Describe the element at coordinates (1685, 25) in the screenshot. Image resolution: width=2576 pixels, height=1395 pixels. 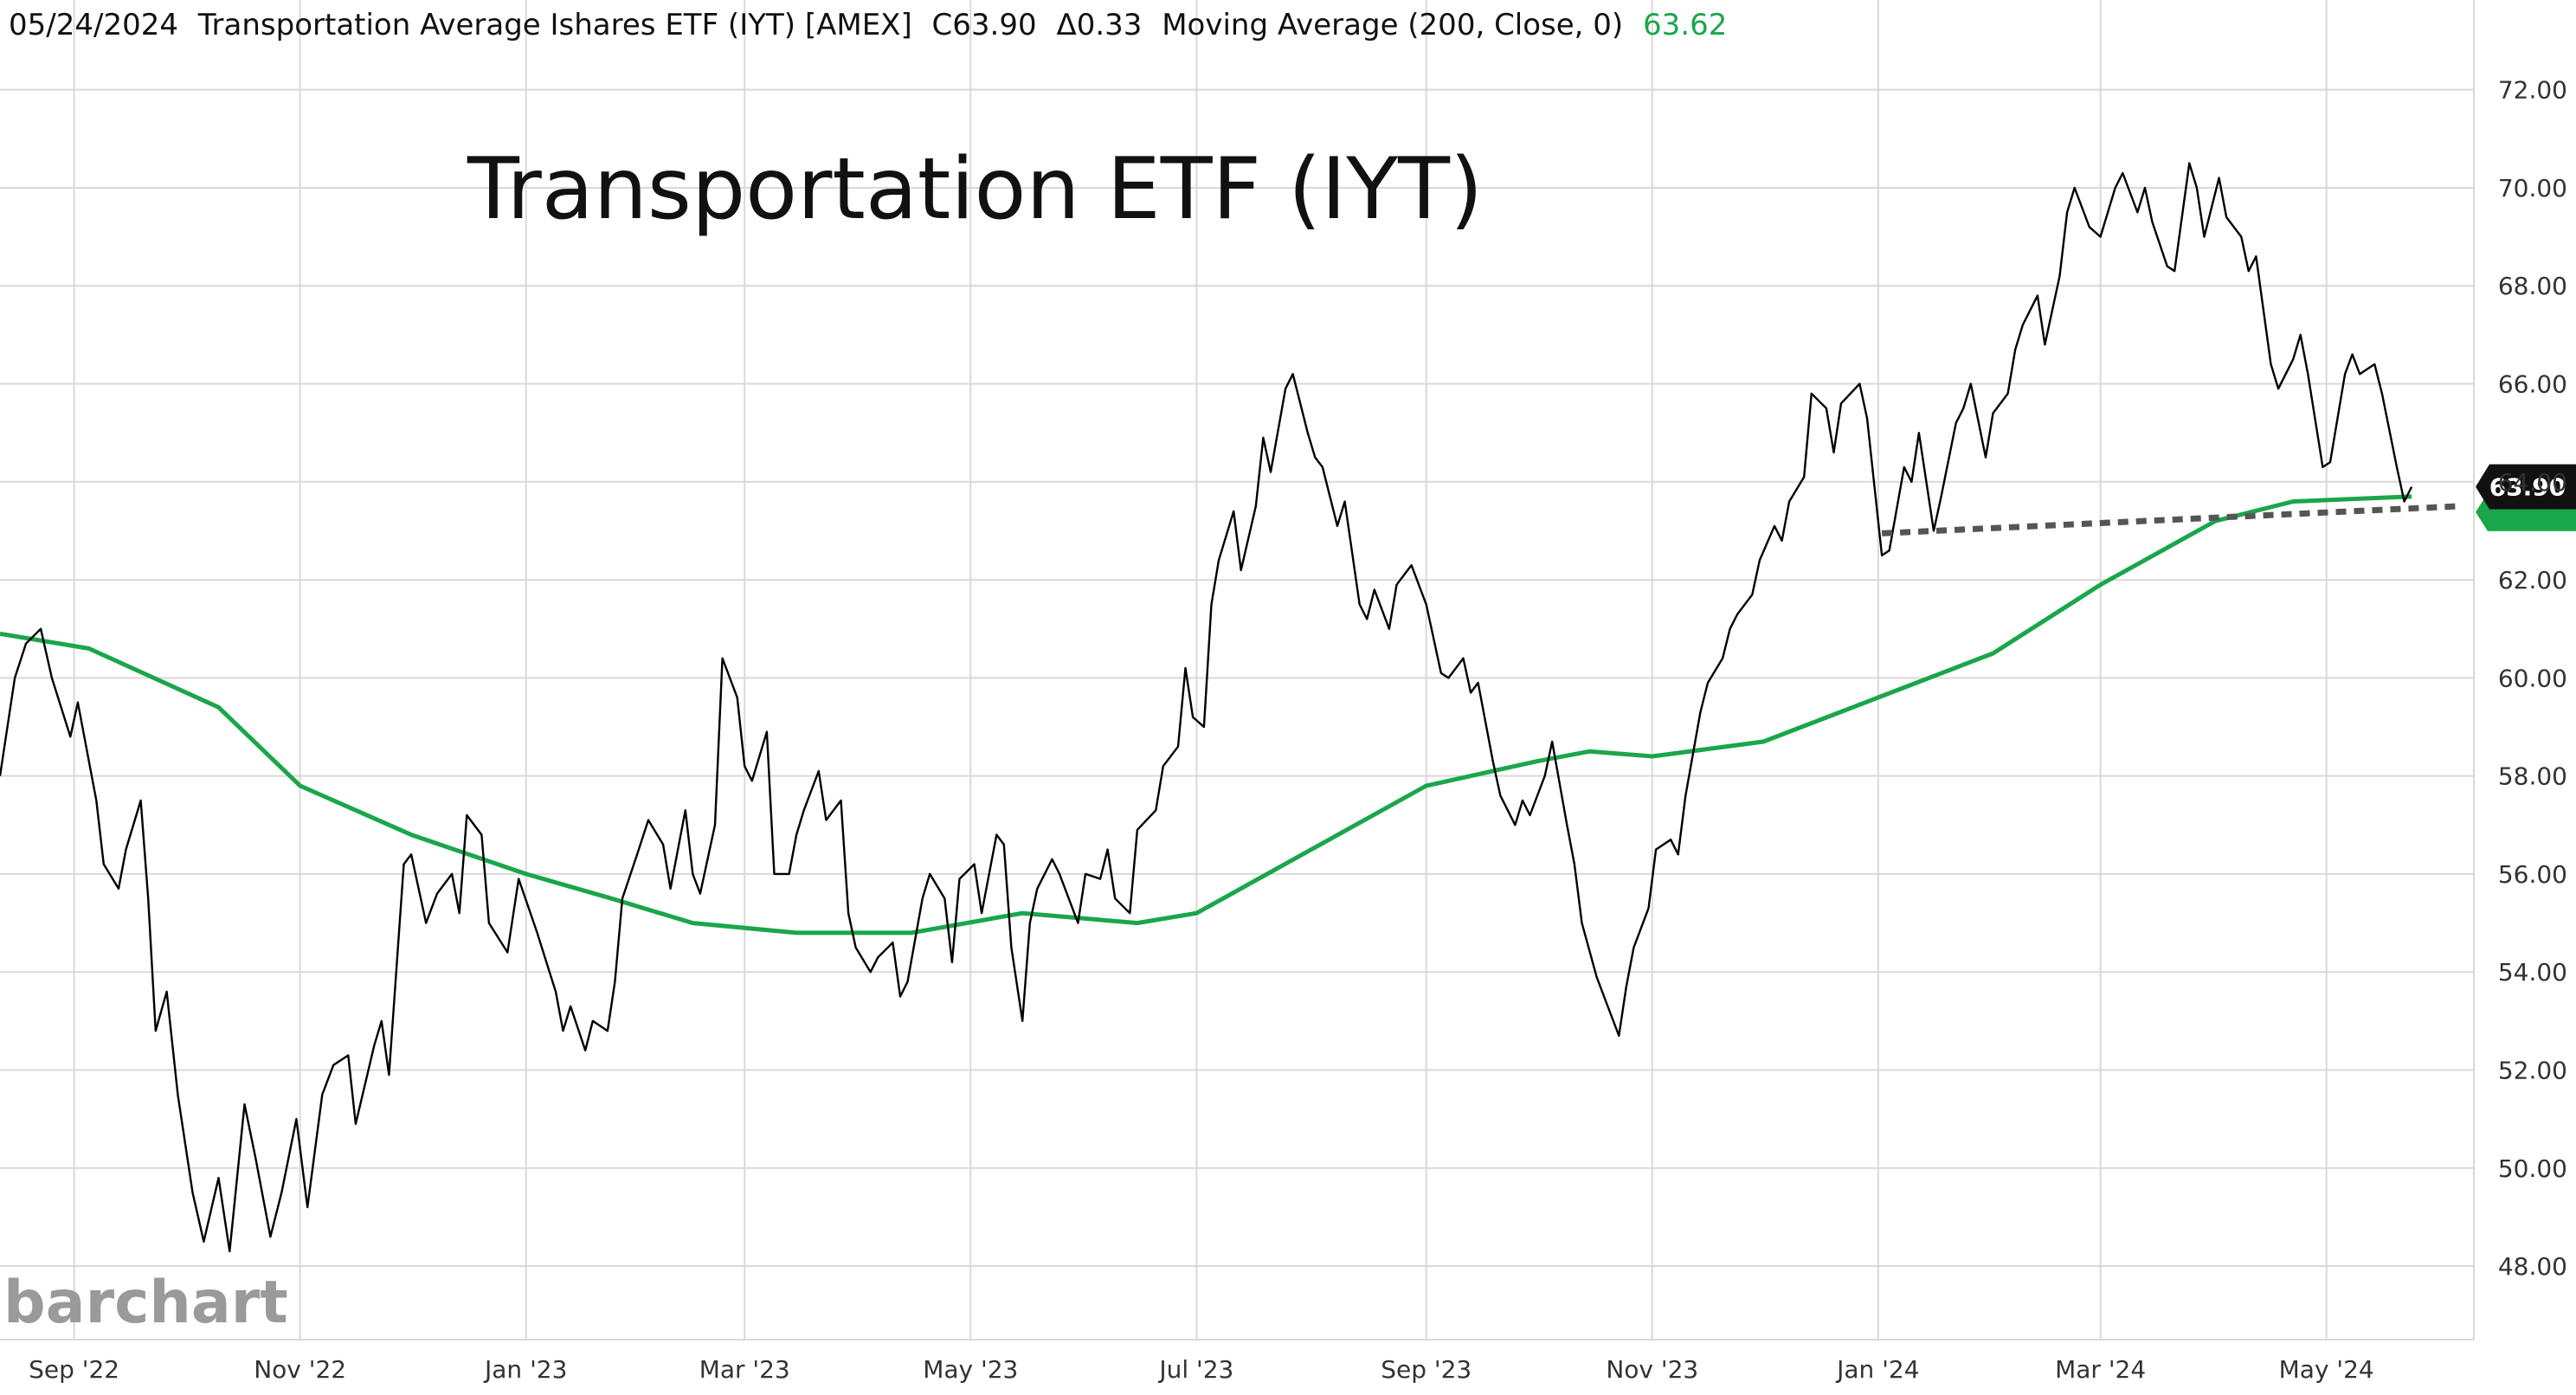
I see `header-study-value: 63.62` at that location.